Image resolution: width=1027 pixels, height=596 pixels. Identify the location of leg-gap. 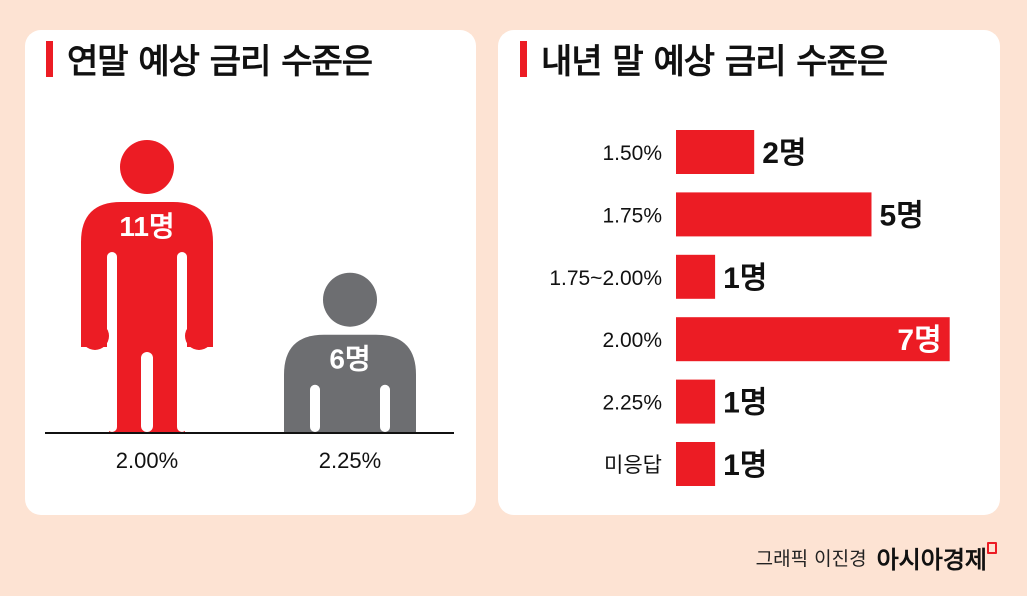
(147, 392).